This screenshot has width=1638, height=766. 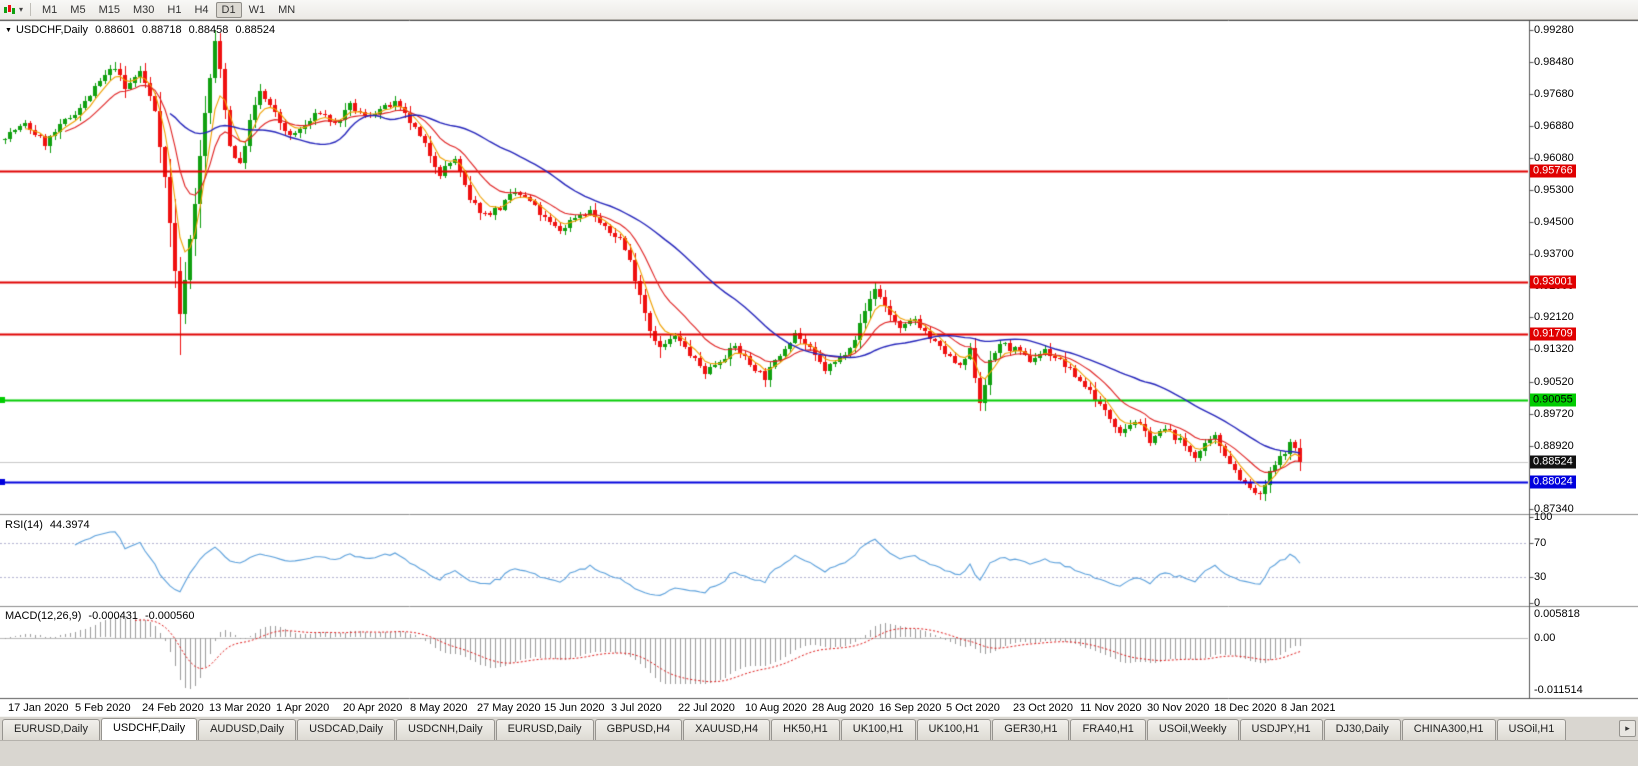 What do you see at coordinates (1448, 729) in the screenshot?
I see `chart-tab-china300-h1: CHINA300,H1` at bounding box center [1448, 729].